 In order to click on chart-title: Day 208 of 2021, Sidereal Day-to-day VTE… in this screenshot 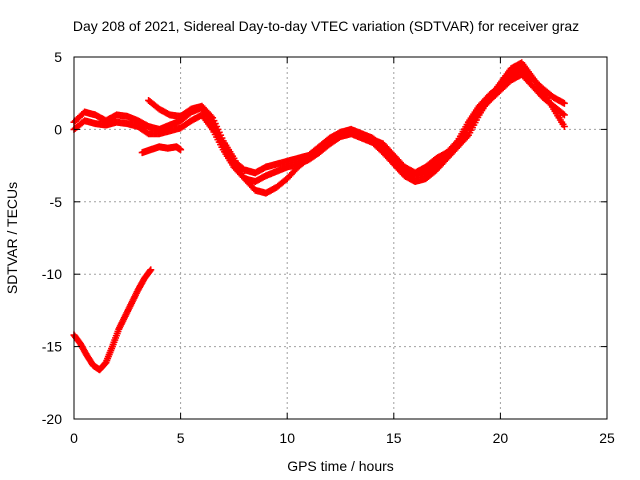, I will do `click(326, 26)`.